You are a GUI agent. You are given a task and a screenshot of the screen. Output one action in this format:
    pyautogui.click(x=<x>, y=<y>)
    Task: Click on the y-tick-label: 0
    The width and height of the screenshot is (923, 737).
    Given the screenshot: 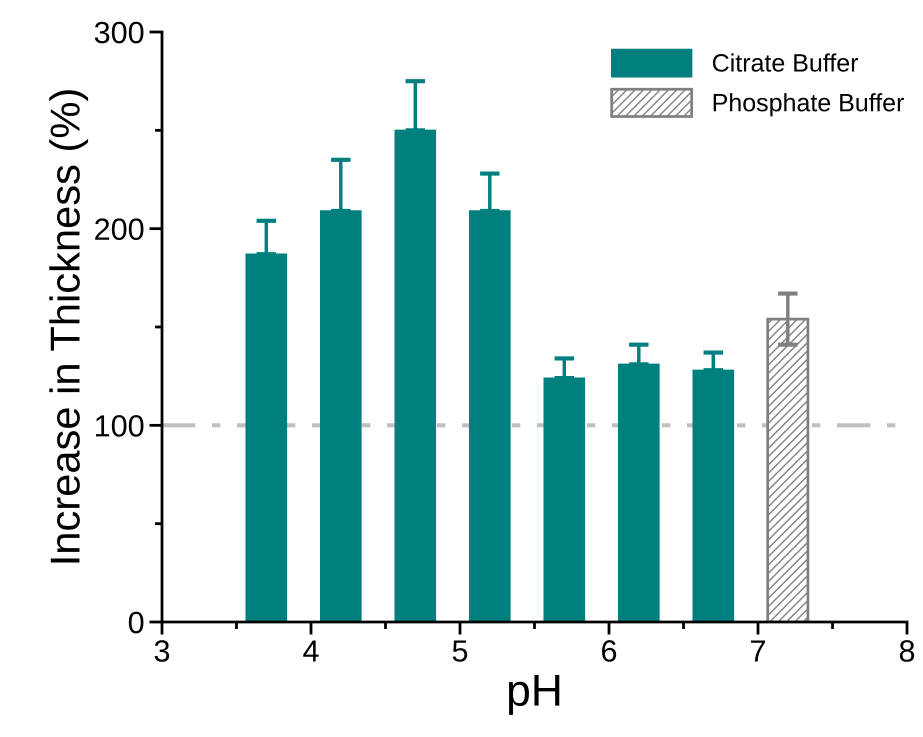 What is the action you would take?
    pyautogui.click(x=136, y=623)
    